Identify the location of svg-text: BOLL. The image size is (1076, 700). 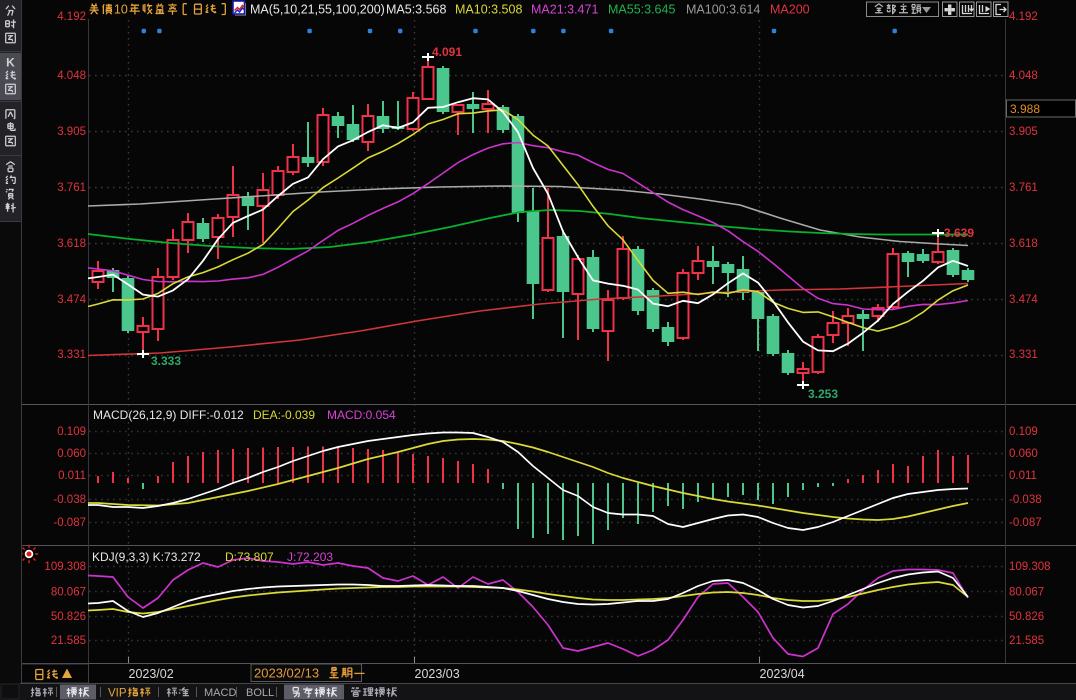
(260, 693).